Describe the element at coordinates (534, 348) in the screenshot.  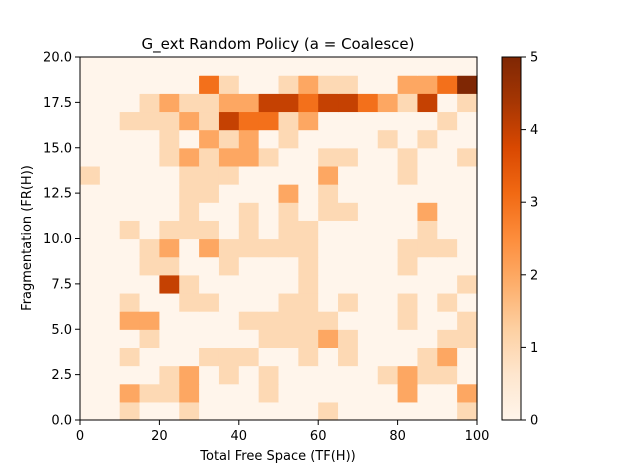
I see `colorbar-tick-label: 1` at that location.